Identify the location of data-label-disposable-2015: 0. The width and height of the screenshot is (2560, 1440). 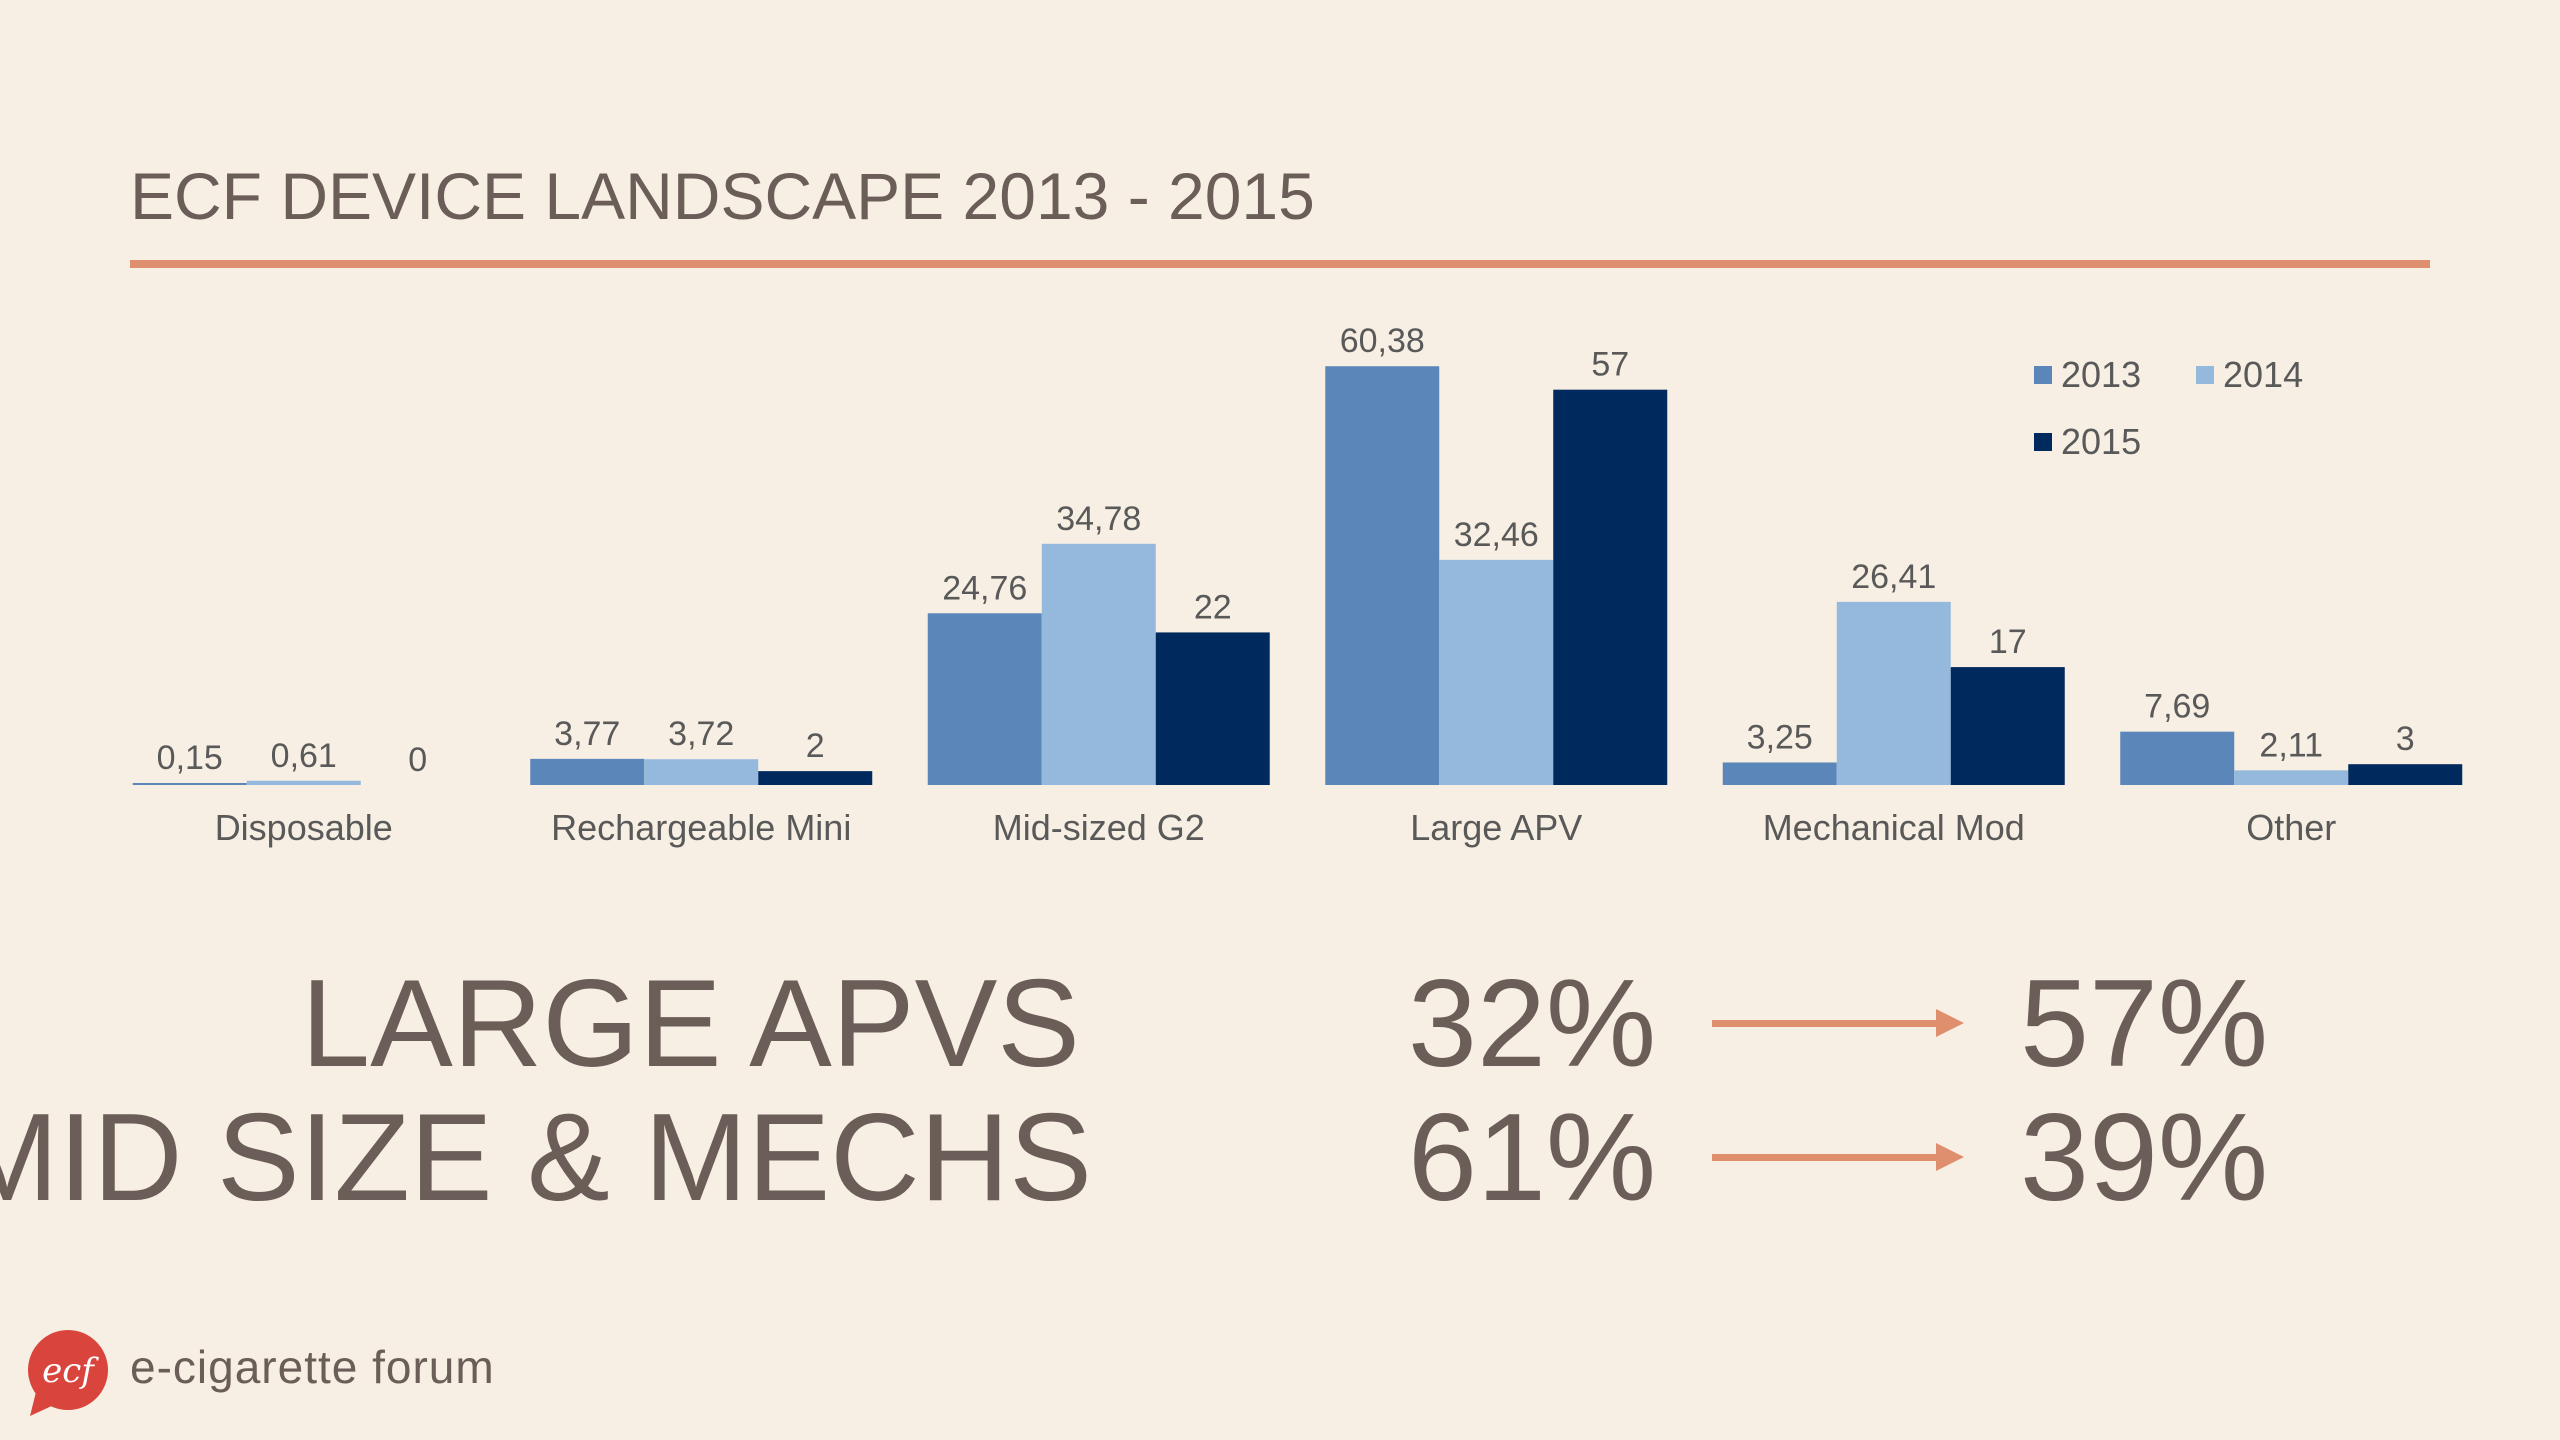
(417, 760).